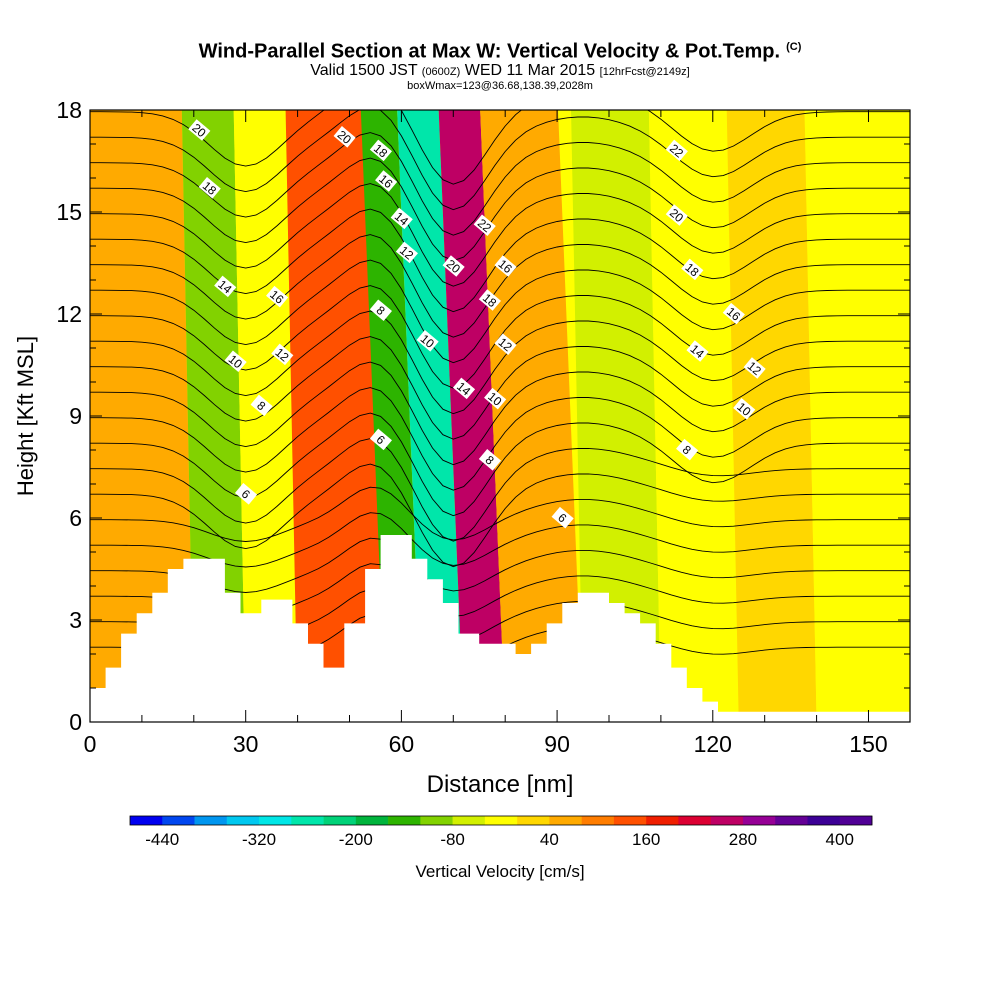  What do you see at coordinates (246, 494) in the screenshot?
I see `isentrope-label: 6` at bounding box center [246, 494].